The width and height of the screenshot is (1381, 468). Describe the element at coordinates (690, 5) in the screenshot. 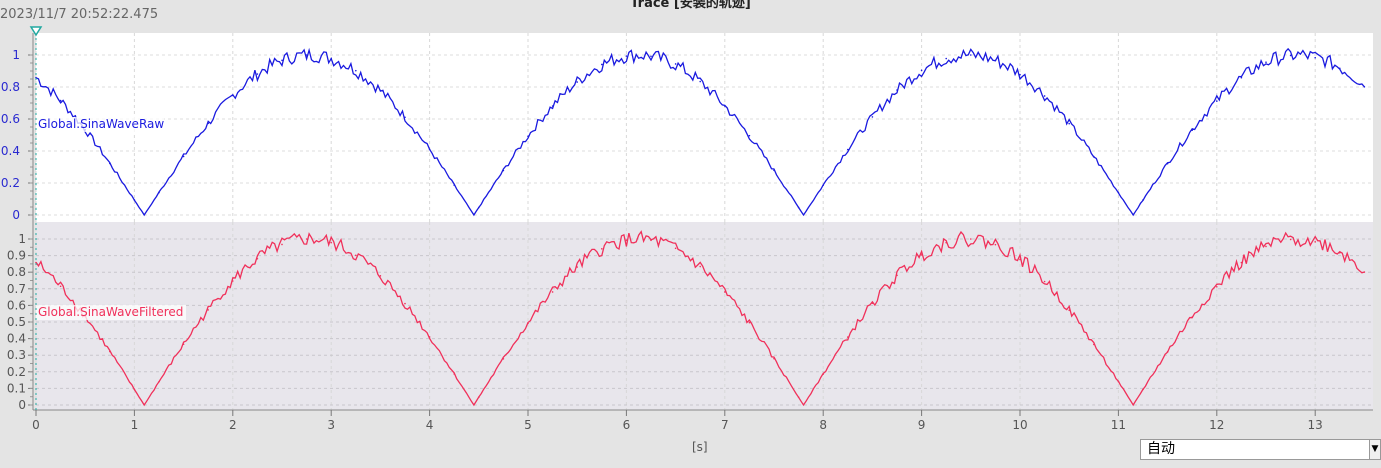

I see `window-title: Trace [安装的轨迹]` at that location.